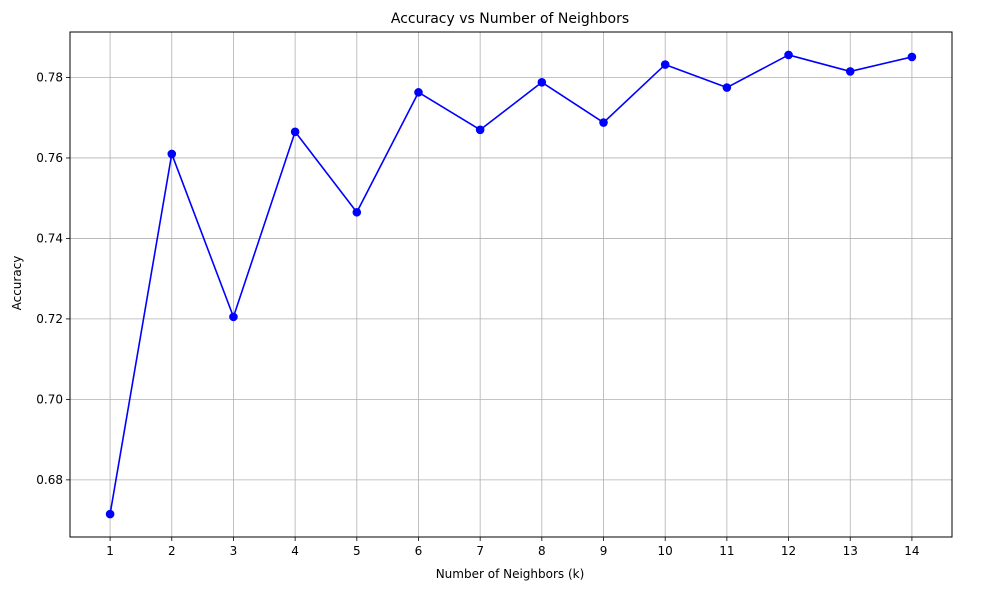  Describe the element at coordinates (234, 551) in the screenshot. I see `x-tick-label: 3` at that location.